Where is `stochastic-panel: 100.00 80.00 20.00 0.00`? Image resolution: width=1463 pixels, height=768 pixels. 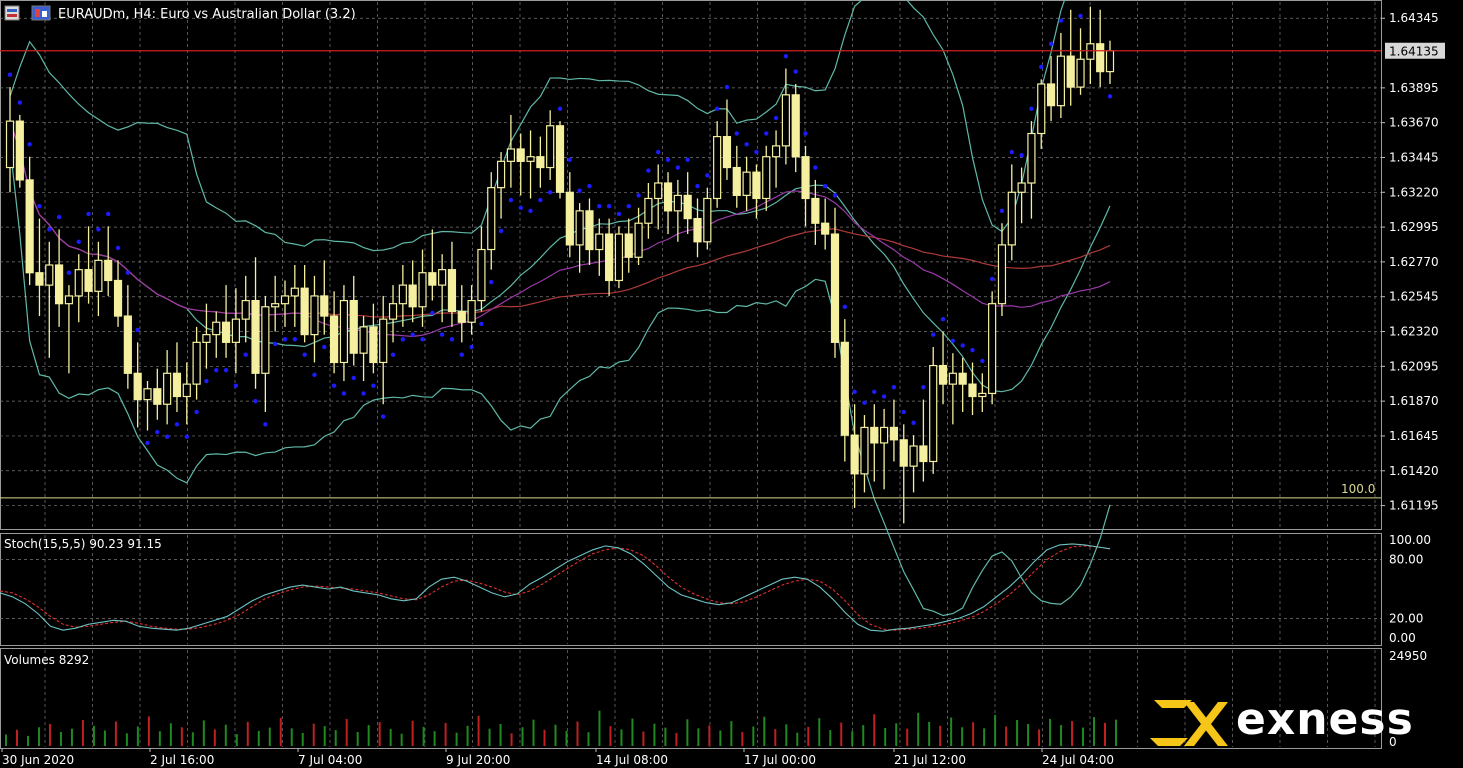 stochastic-panel: 100.00 80.00 20.00 0.00 is located at coordinates (715, 589).